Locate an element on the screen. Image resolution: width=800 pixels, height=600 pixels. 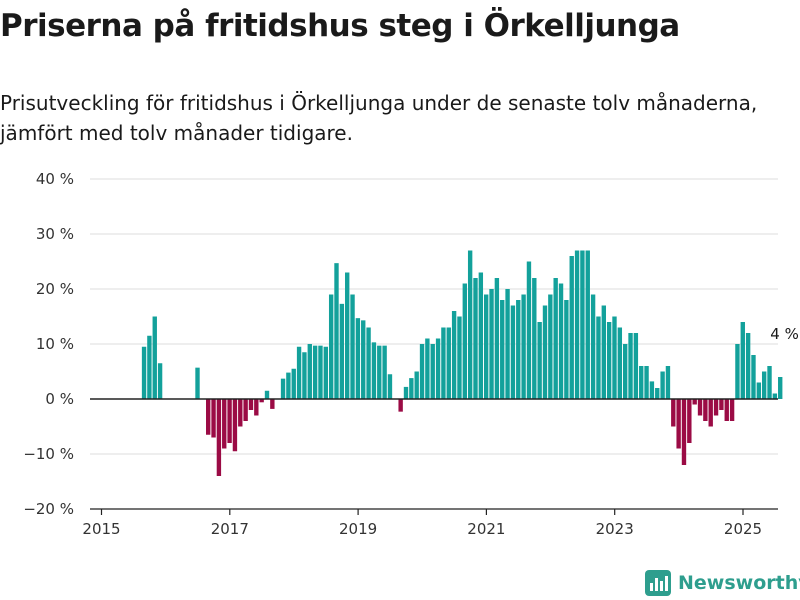
y-tick-label: 40 % is located at coordinates (55, 179).